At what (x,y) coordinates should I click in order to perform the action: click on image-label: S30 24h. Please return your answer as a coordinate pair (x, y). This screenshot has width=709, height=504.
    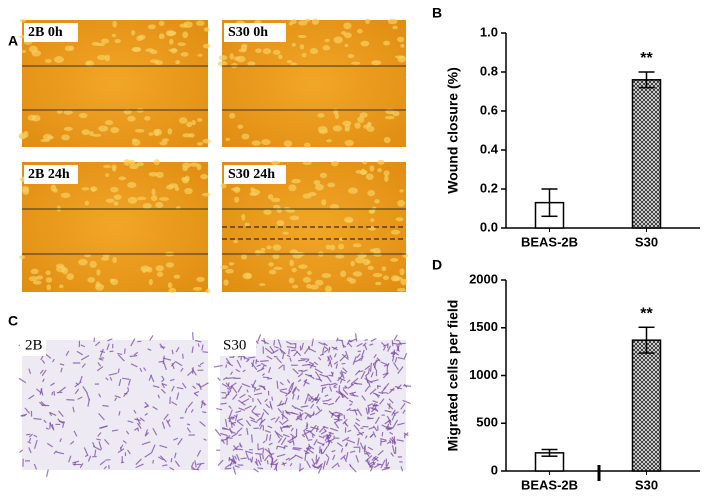
    Looking at the image, I should click on (251, 174).